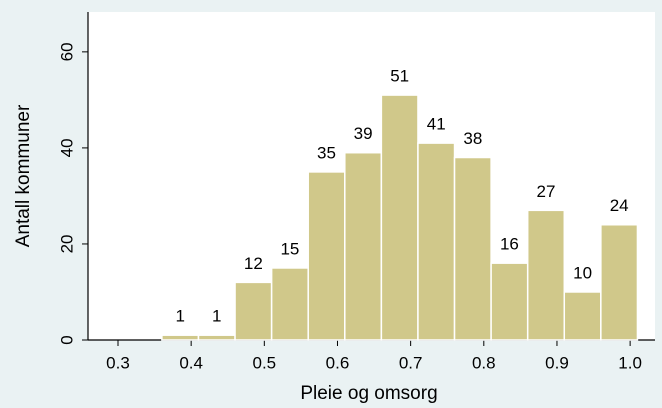 The height and width of the screenshot is (408, 662). What do you see at coordinates (264, 362) in the screenshot?
I see `x-tick-label: 0.5` at bounding box center [264, 362].